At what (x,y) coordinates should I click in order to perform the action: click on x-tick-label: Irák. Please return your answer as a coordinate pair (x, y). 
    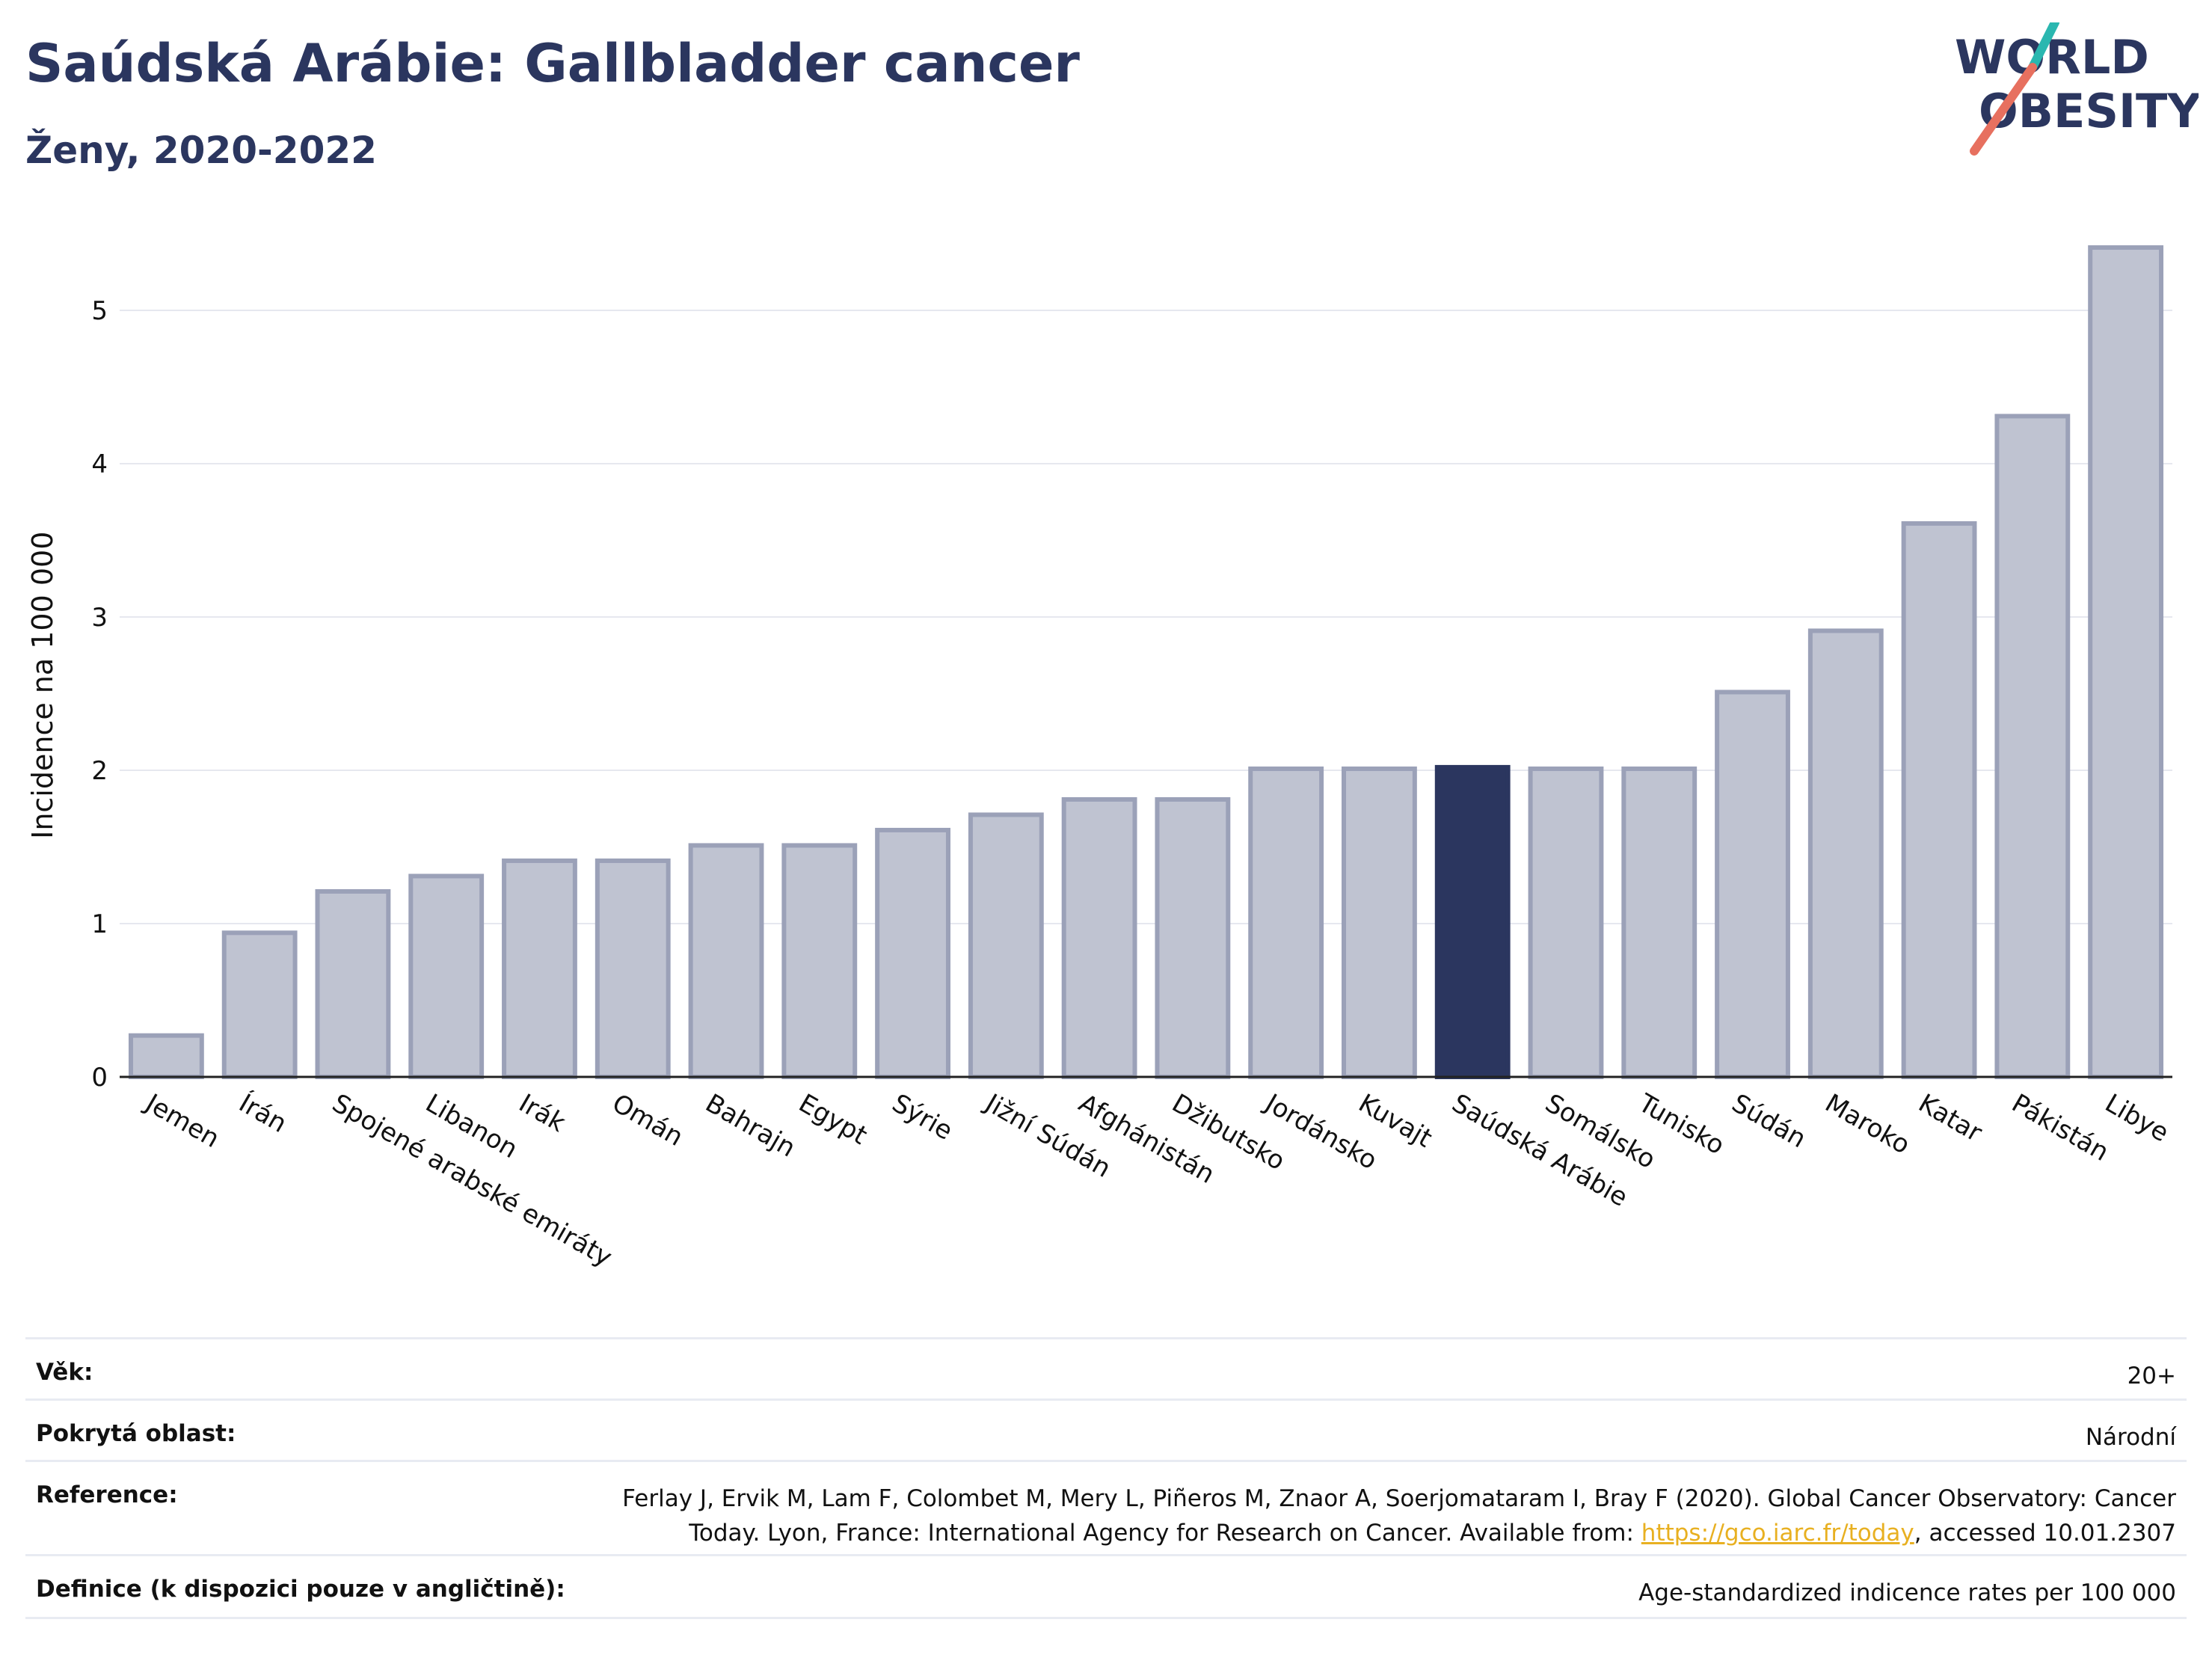
    Looking at the image, I should click on (542, 1113).